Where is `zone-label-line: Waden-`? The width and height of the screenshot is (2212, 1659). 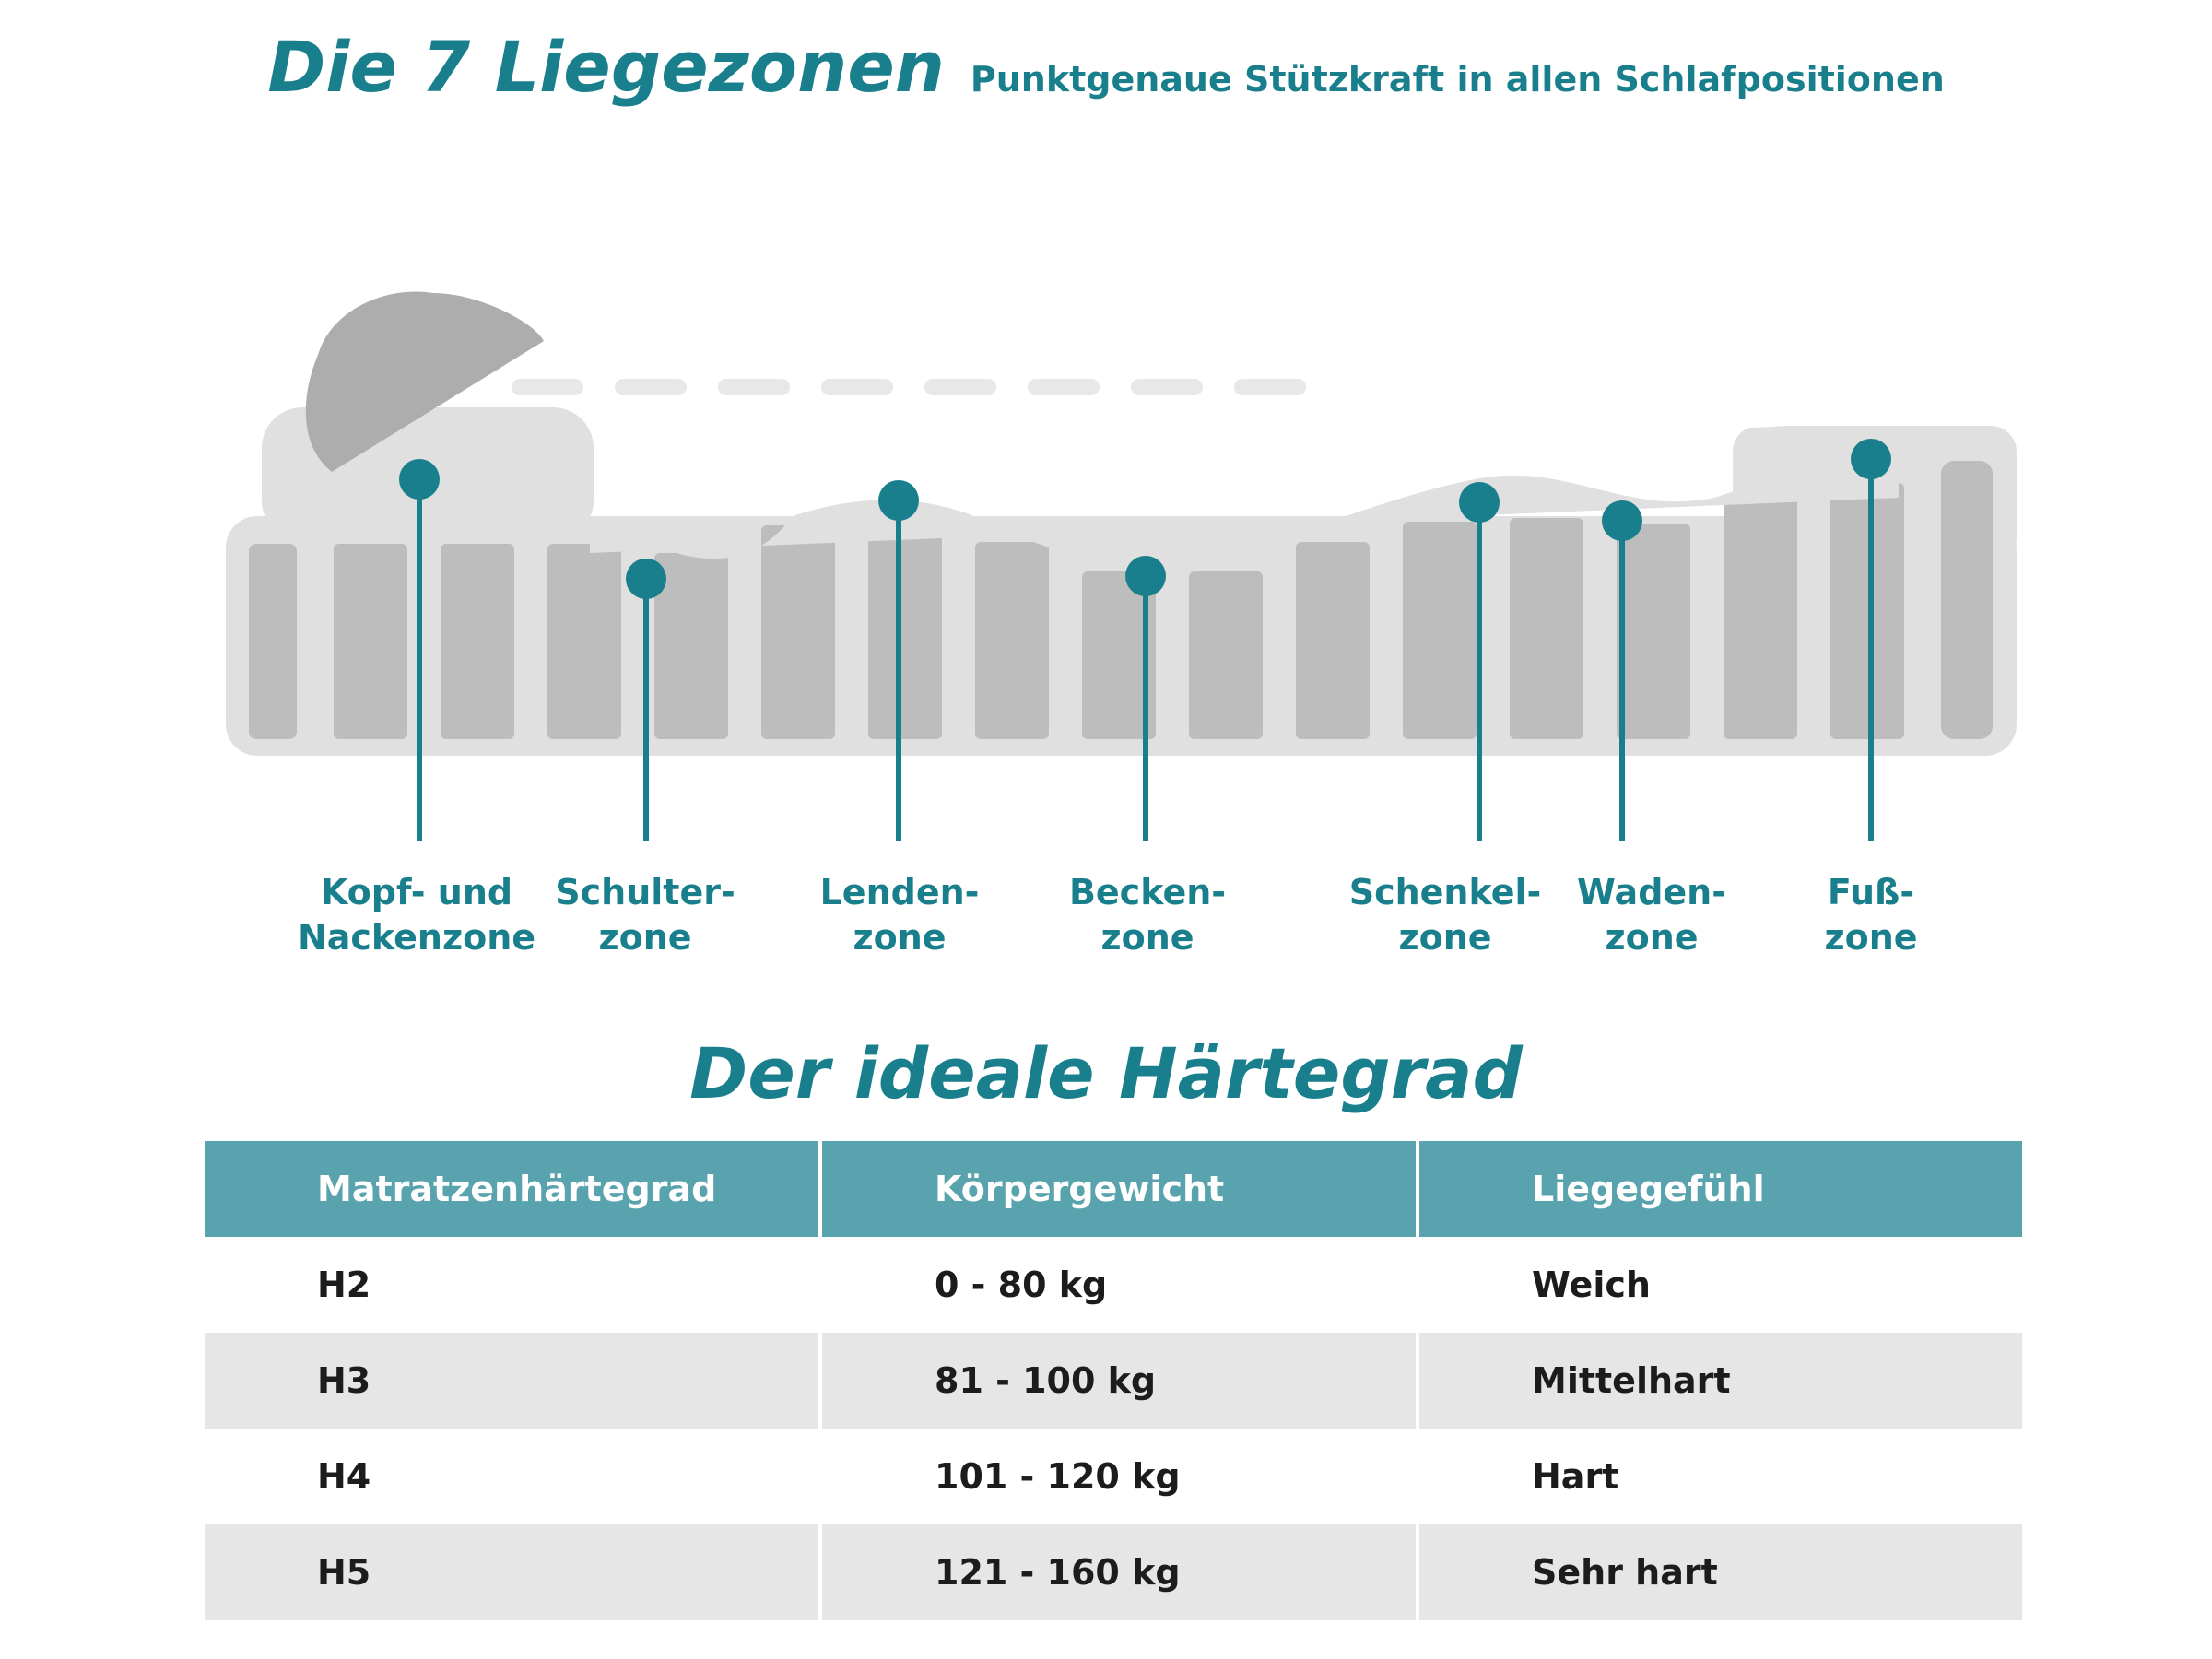 zone-label-line: Waden- is located at coordinates (1651, 892).